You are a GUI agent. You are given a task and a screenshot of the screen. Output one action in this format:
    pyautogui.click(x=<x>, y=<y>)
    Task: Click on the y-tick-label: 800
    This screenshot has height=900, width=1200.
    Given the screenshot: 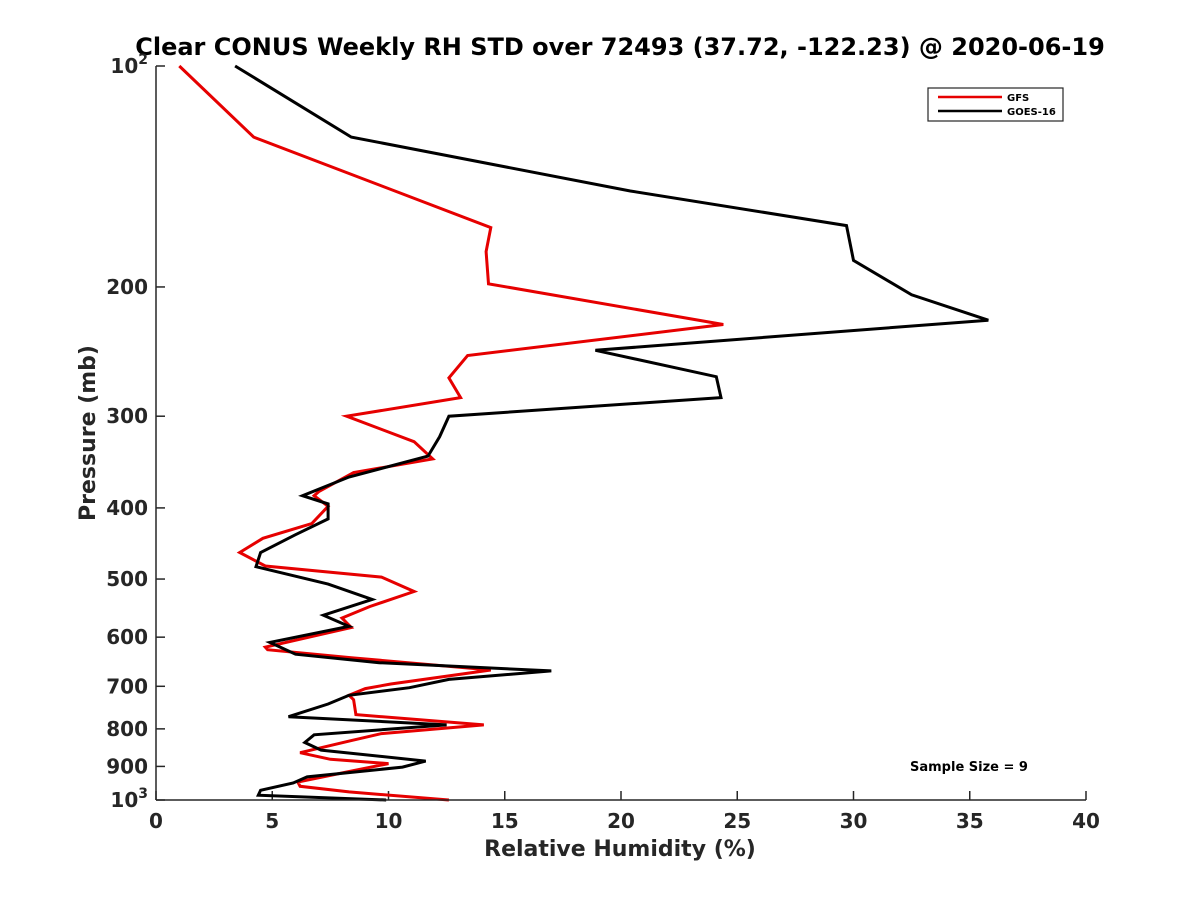 What is the action you would take?
    pyautogui.click(x=127, y=729)
    